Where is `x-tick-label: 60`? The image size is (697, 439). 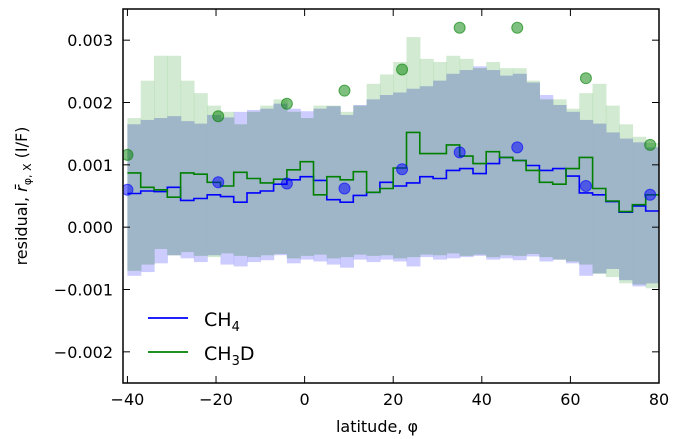 x-tick-label: 60 is located at coordinates (570, 399).